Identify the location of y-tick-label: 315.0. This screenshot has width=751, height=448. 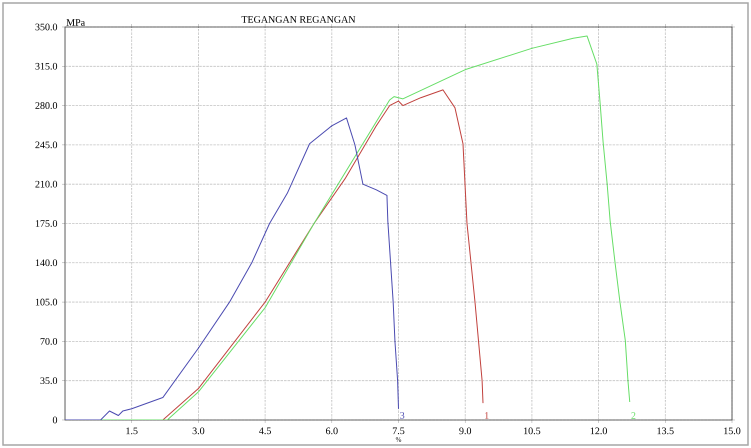
(46, 66).